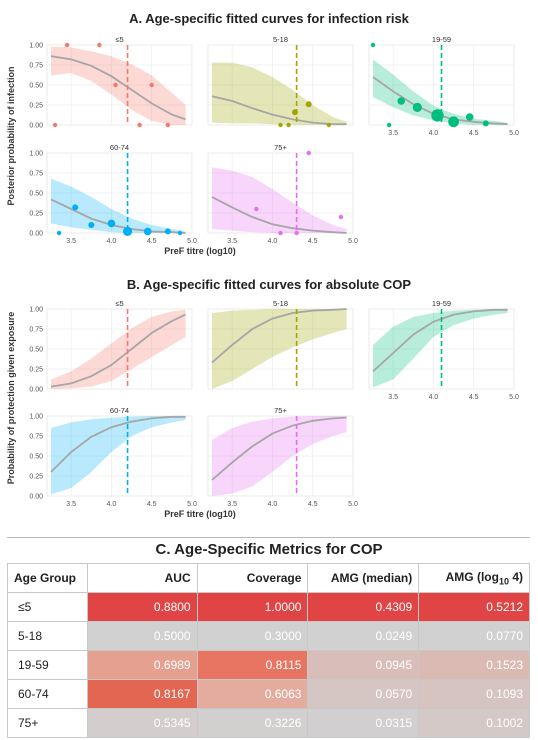 This screenshot has height=740, width=538. Describe the element at coordinates (252, 665) in the screenshot. I see `metric-cell: 0.8115` at that location.